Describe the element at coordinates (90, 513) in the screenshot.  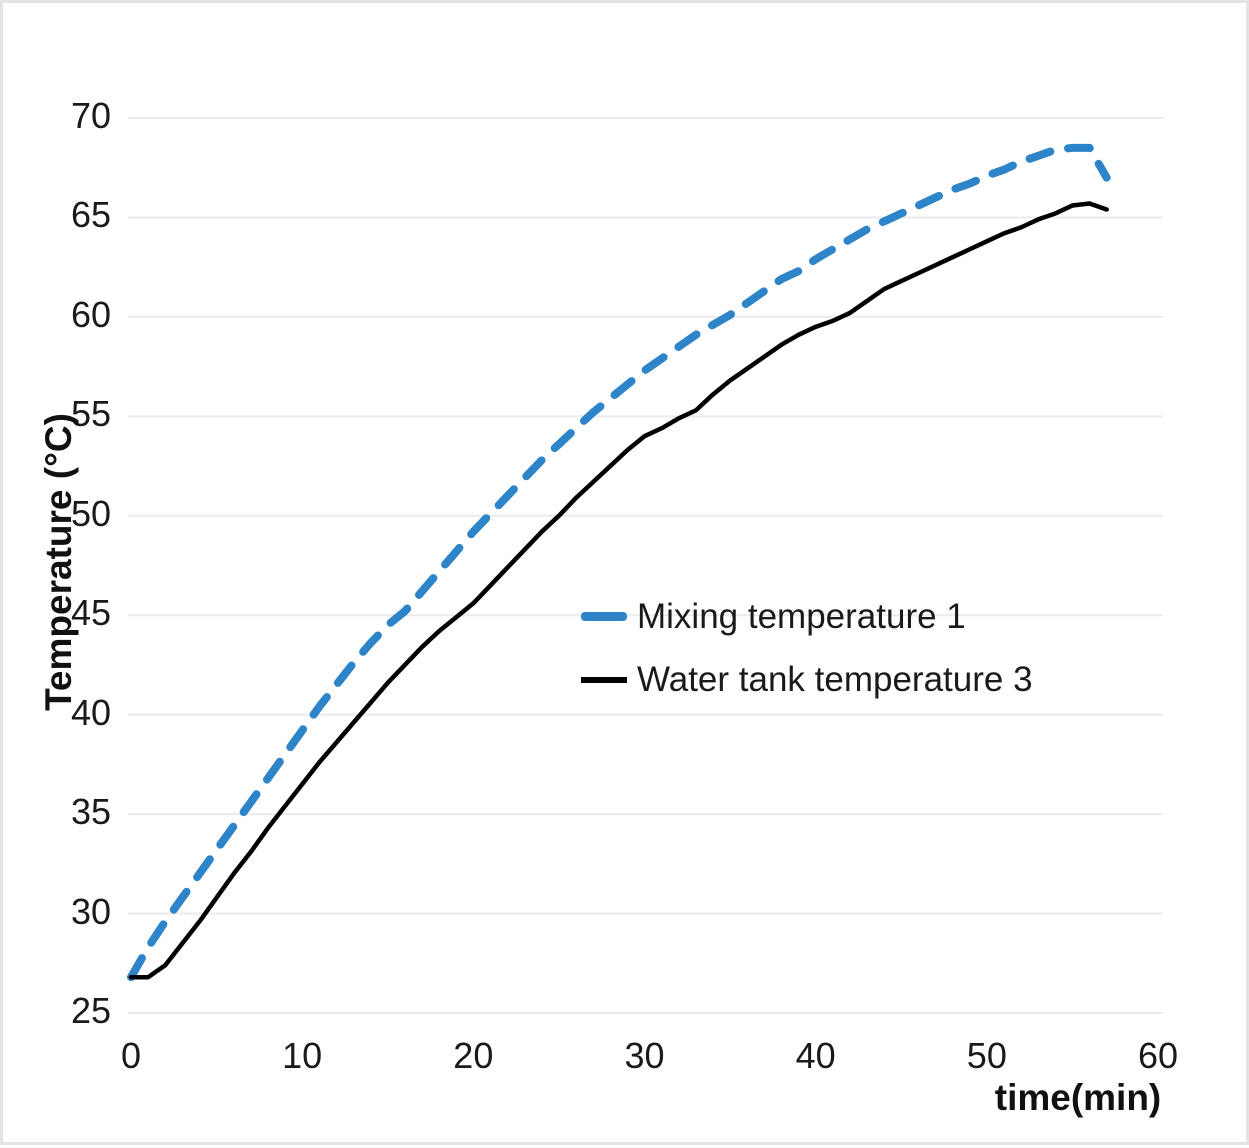
I see `y-axis-tick-label: 50` at that location.